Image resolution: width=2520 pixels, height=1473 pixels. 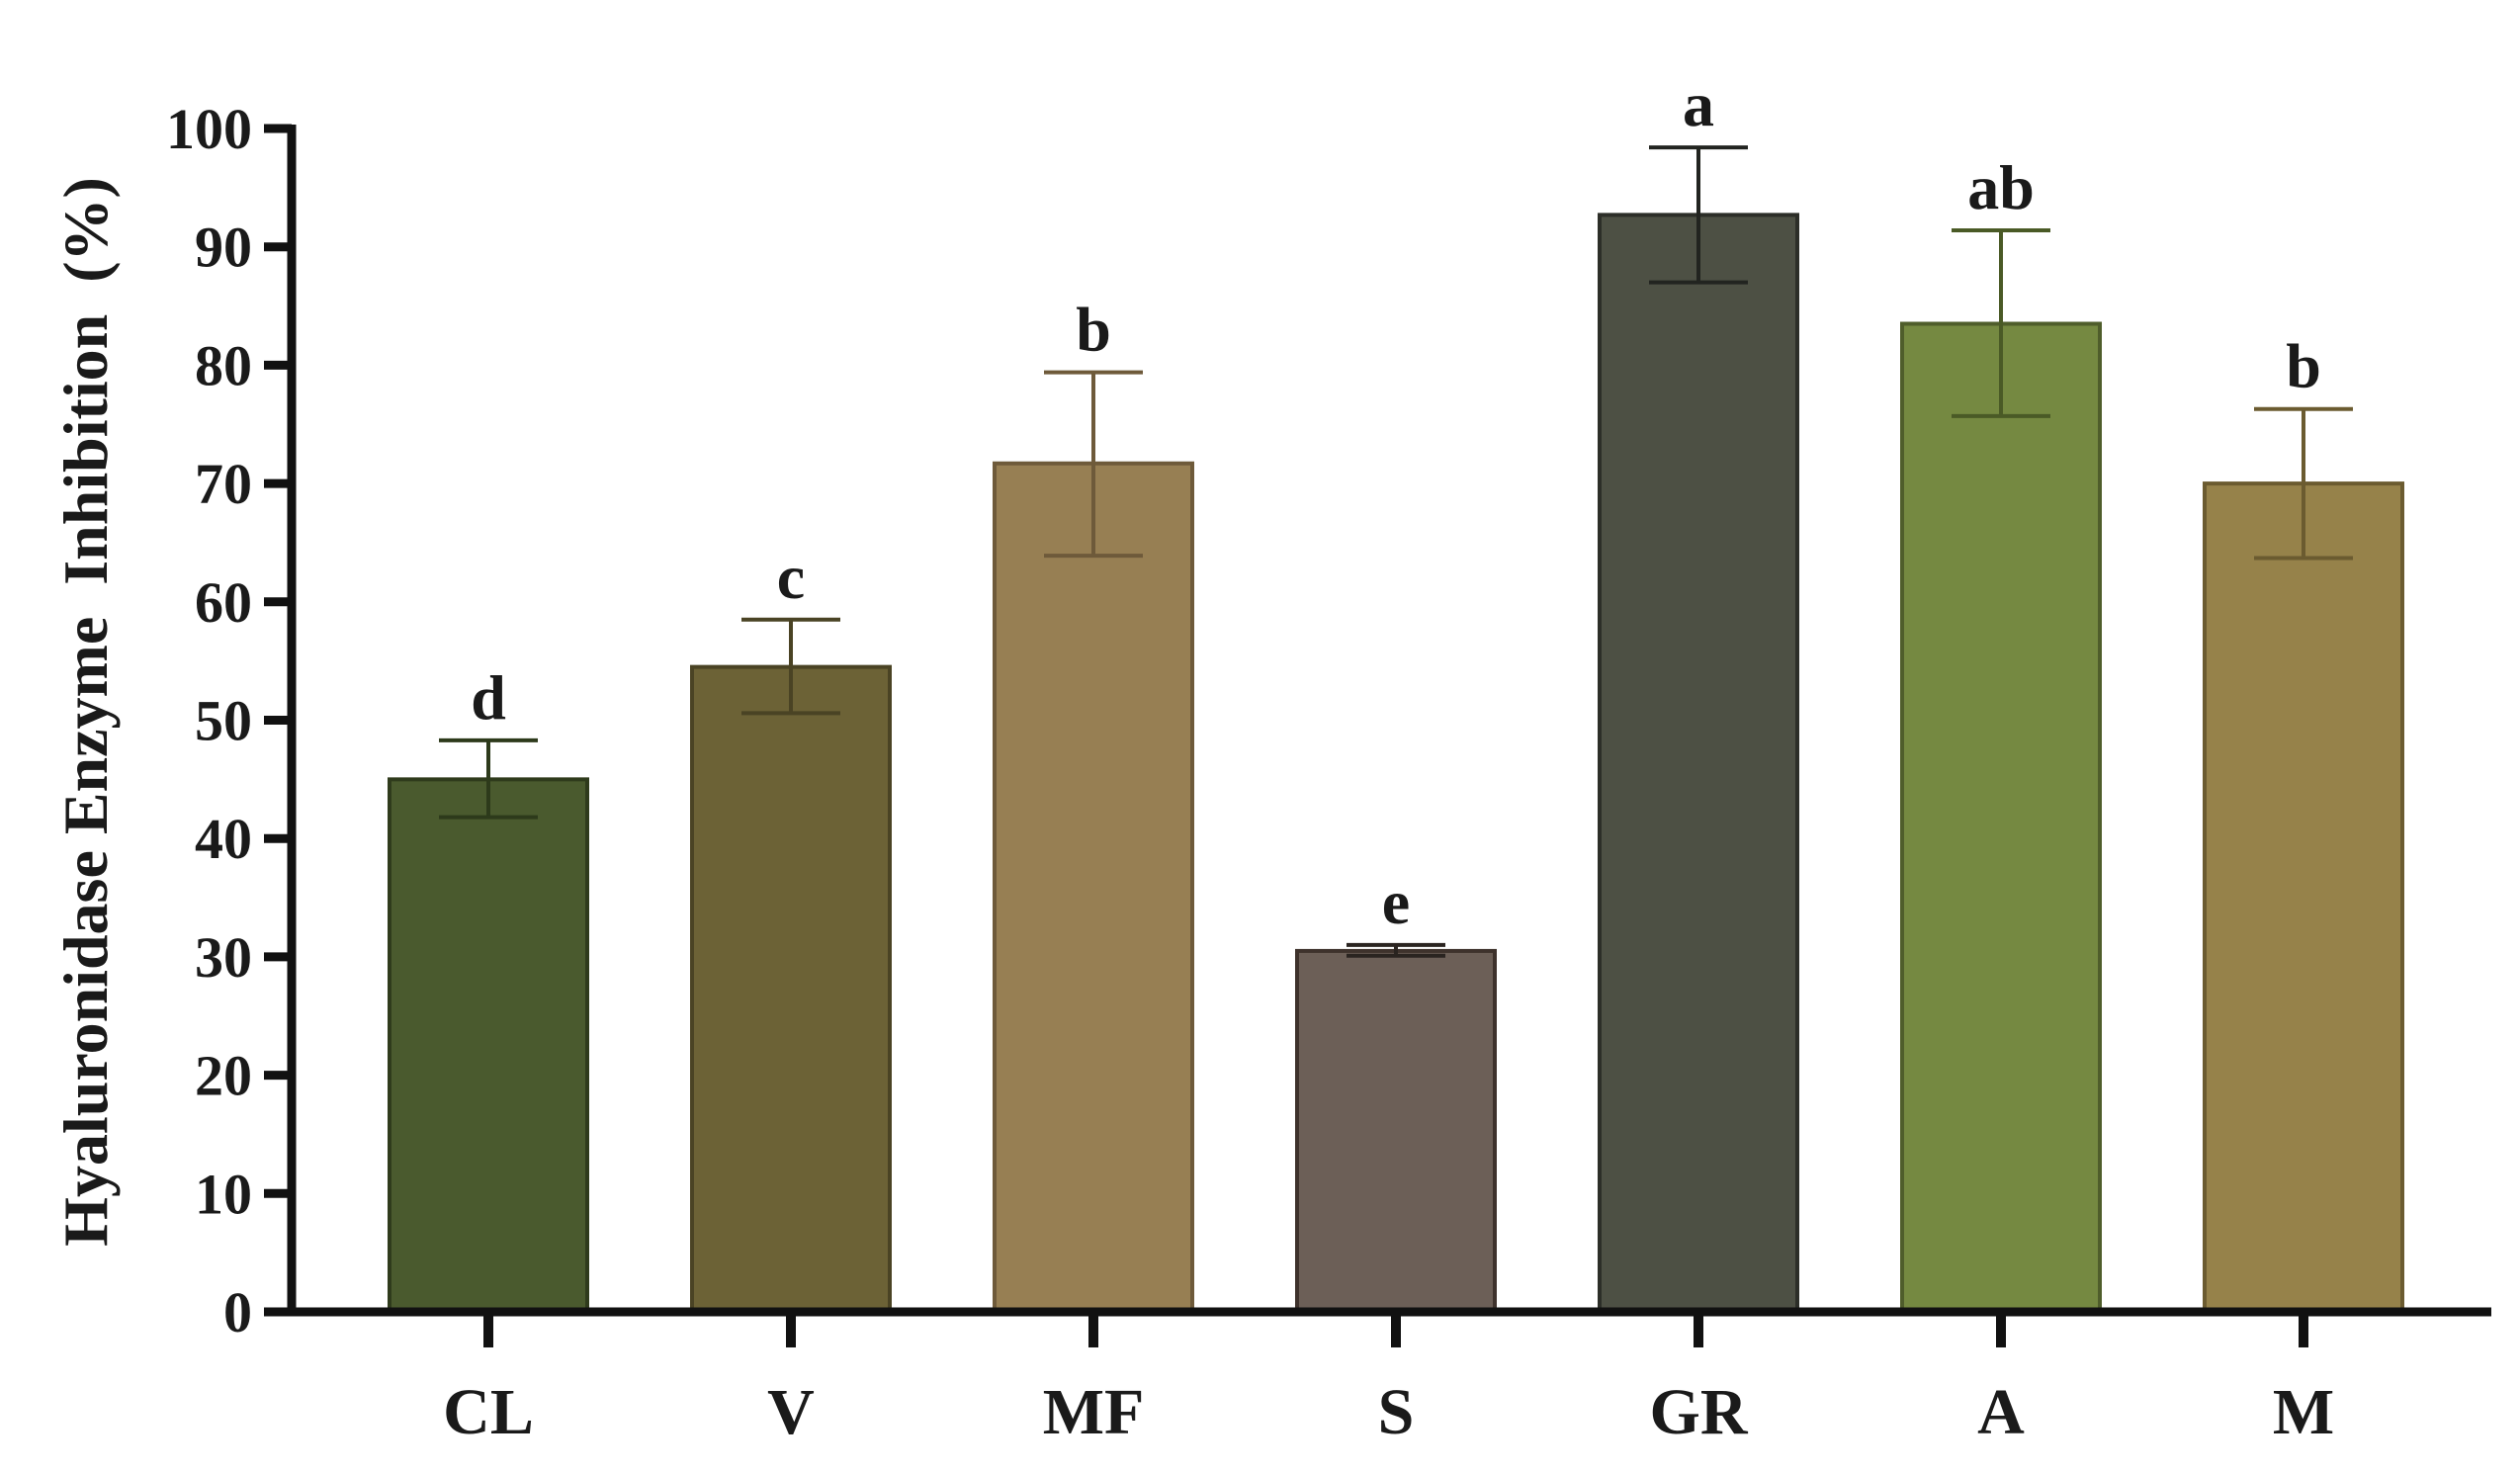 I want to click on y-tick-label: 100, so click(x=209, y=129).